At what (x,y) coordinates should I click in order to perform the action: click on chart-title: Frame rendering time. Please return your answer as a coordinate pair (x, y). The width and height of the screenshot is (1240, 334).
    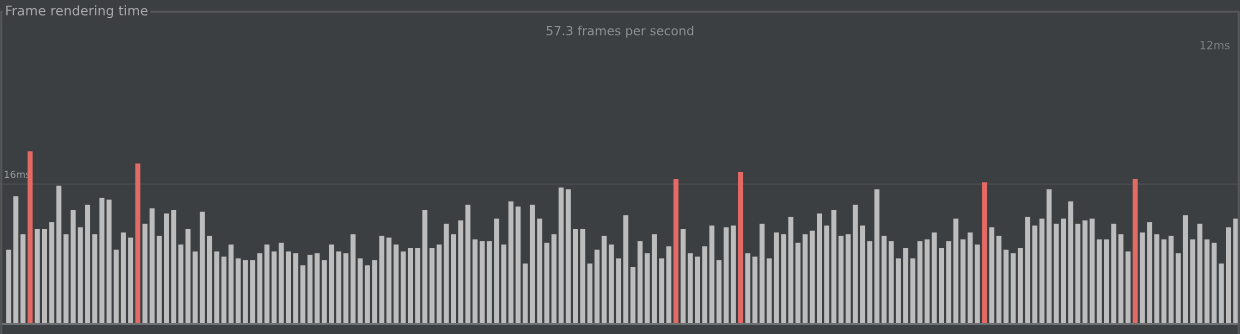
    Looking at the image, I should click on (77, 12).